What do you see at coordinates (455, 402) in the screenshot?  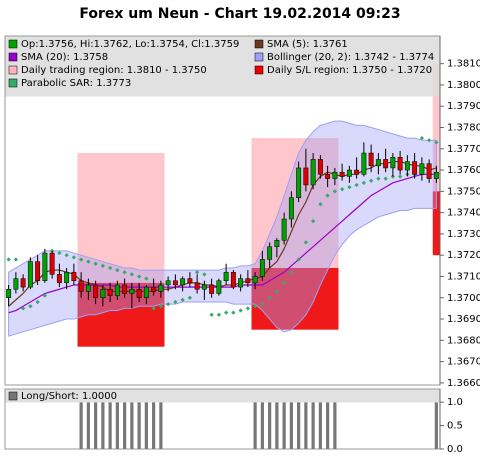 I see `y-tick-label: 1.0` at bounding box center [455, 402].